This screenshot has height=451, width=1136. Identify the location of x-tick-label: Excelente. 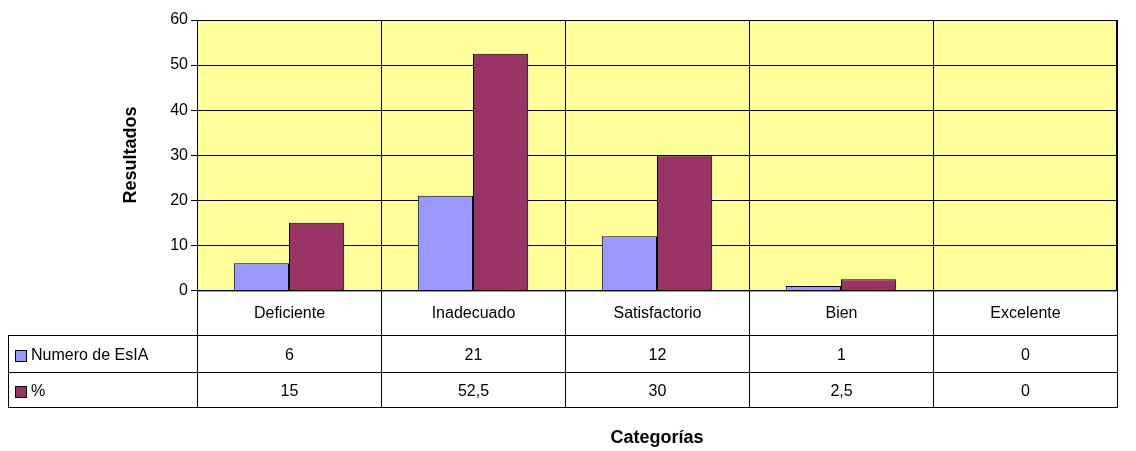
(1025, 313).